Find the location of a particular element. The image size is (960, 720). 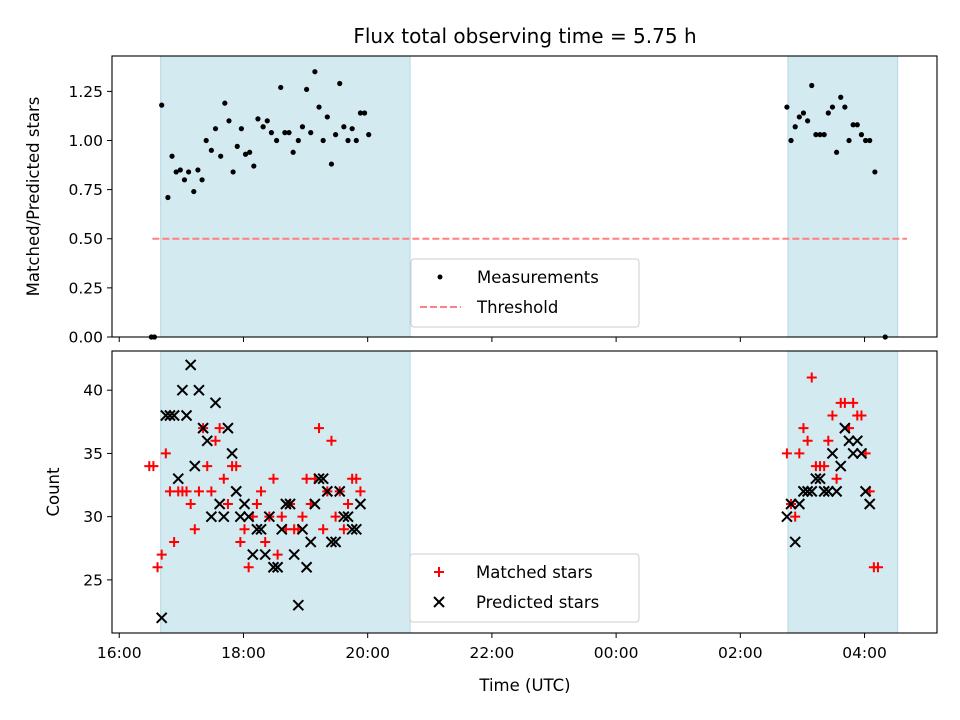

y-axis-ticks: 0.00 0.25 0.50 0.75 1.00 1.25 is located at coordinates (90, 215).